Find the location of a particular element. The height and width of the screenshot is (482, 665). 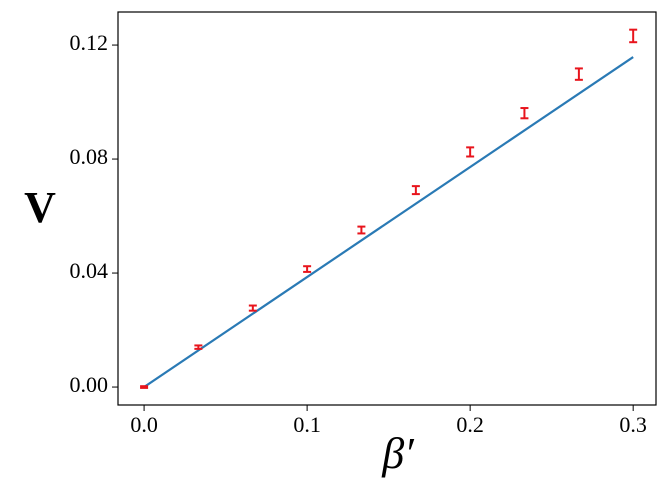

x-tick-label: 0.2 is located at coordinates (470, 424).